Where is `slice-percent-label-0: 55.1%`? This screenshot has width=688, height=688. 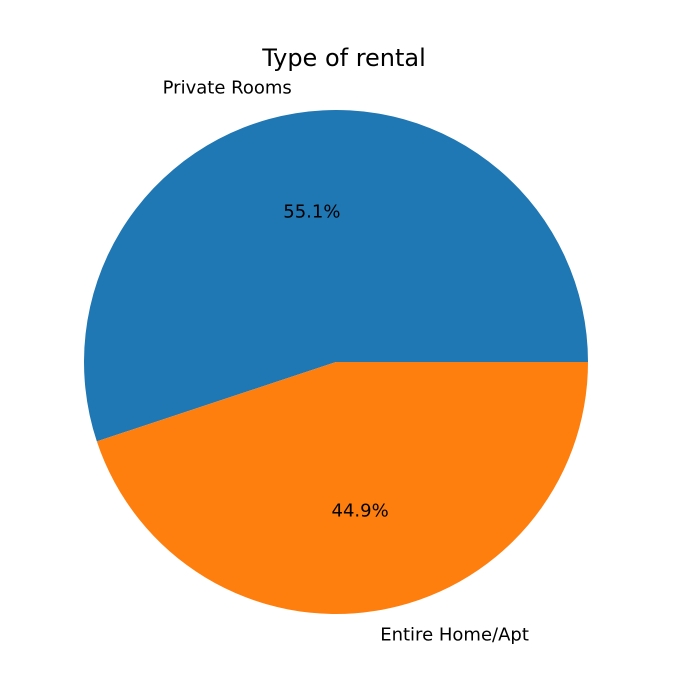
slice-percent-label-0: 55.1% is located at coordinates (311, 212).